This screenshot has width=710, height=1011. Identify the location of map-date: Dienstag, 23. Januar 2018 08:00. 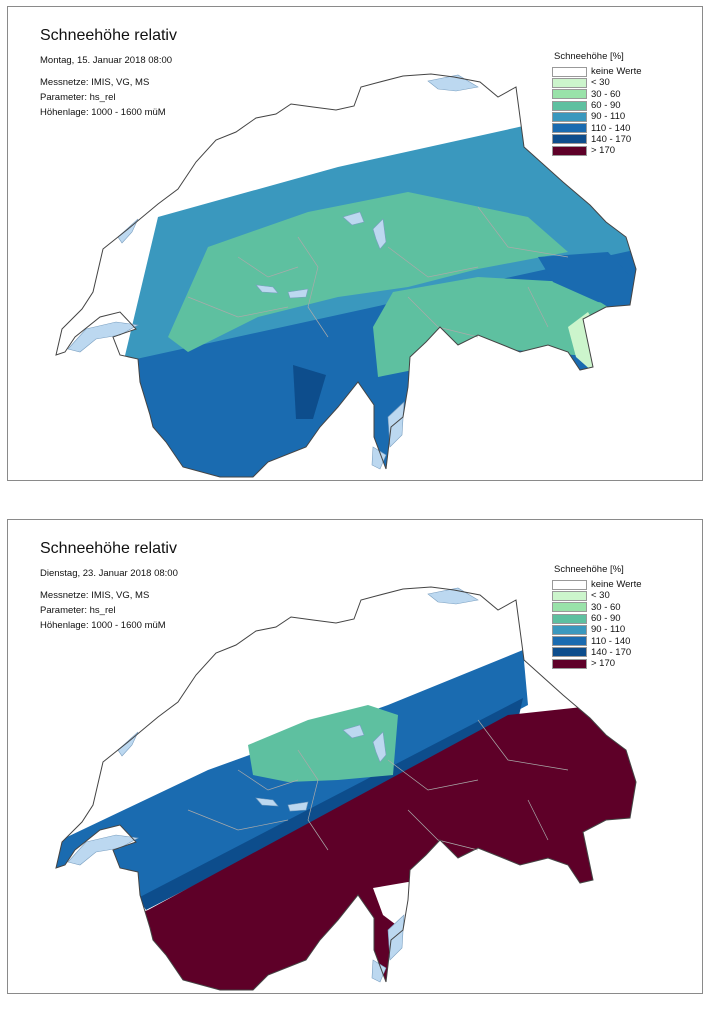
(109, 573).